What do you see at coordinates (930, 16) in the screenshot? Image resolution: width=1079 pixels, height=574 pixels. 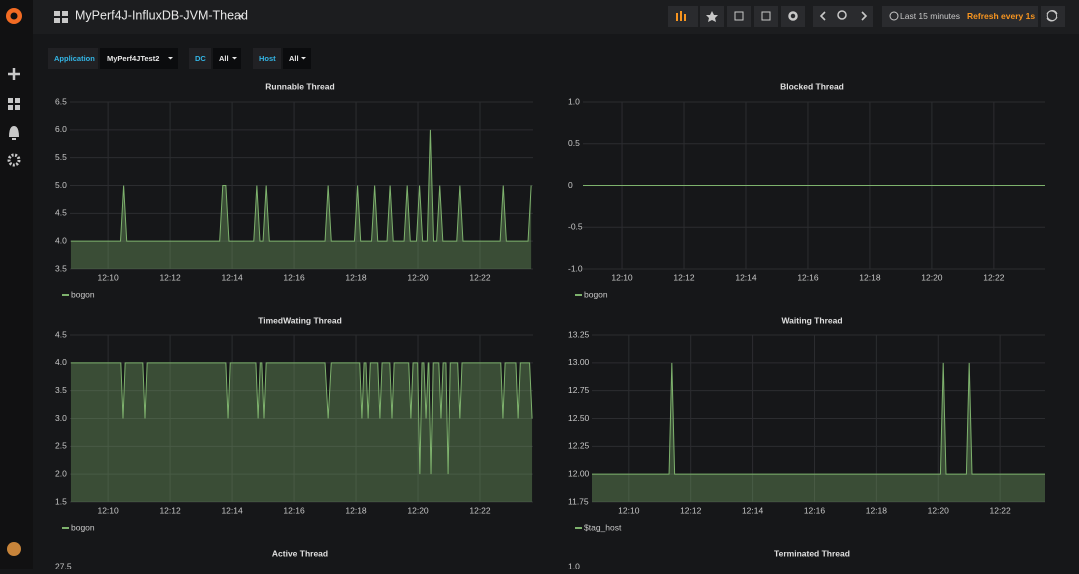 I see `time-range: Last 15 minutes` at bounding box center [930, 16].